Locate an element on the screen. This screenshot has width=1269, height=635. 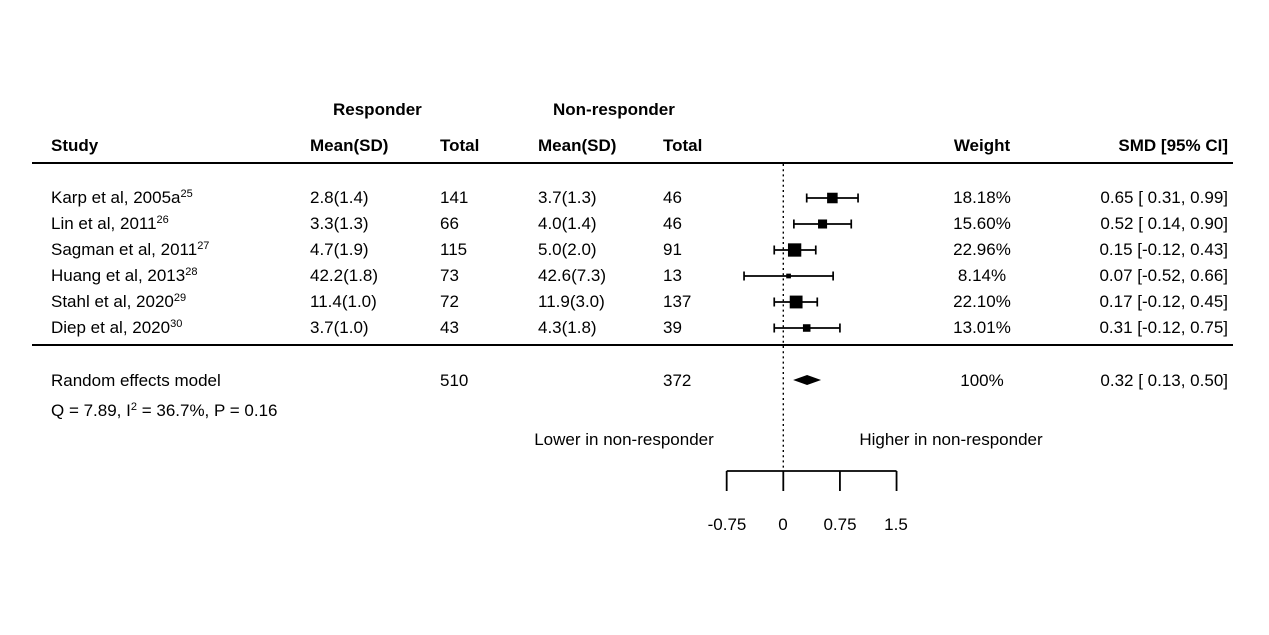
responder-total-column-header: Total is located at coordinates (460, 145).